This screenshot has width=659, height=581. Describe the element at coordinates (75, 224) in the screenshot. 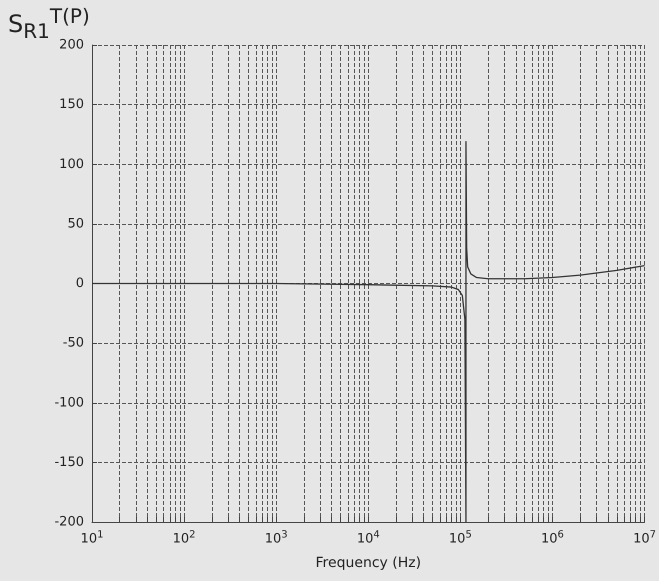

I see `y-tick-label: 50` at that location.